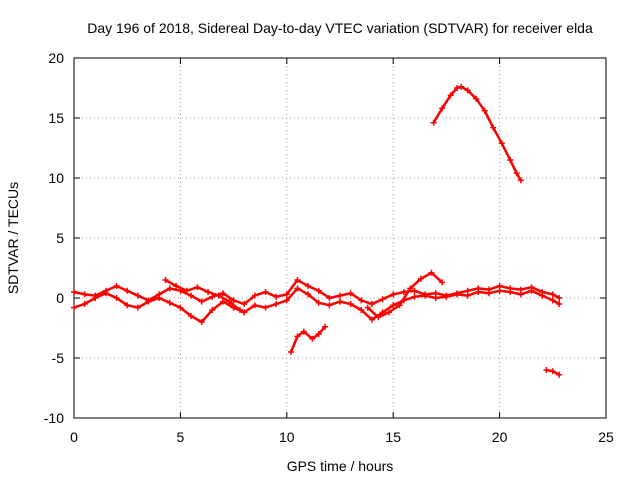 This screenshot has width=640, height=480. What do you see at coordinates (60, 238) in the screenshot?
I see `y-tick-label: 5` at bounding box center [60, 238].